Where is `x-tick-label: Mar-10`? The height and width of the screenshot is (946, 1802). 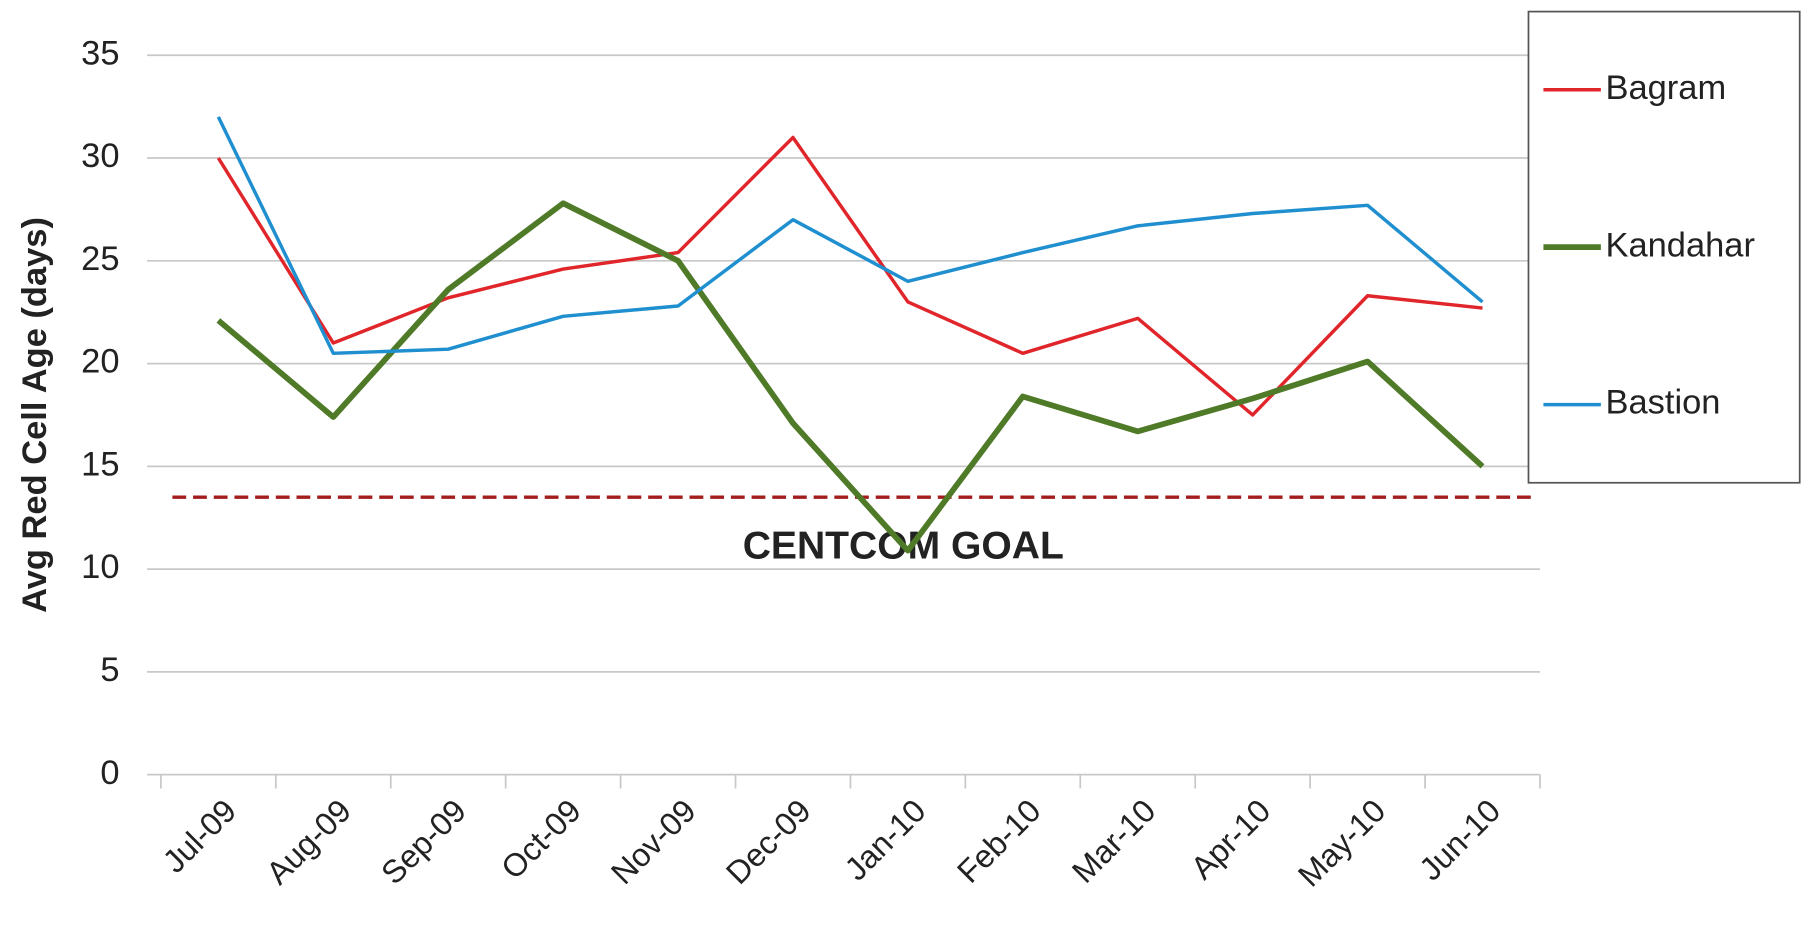 x-tick-label: Mar-10 is located at coordinates (1113, 840).